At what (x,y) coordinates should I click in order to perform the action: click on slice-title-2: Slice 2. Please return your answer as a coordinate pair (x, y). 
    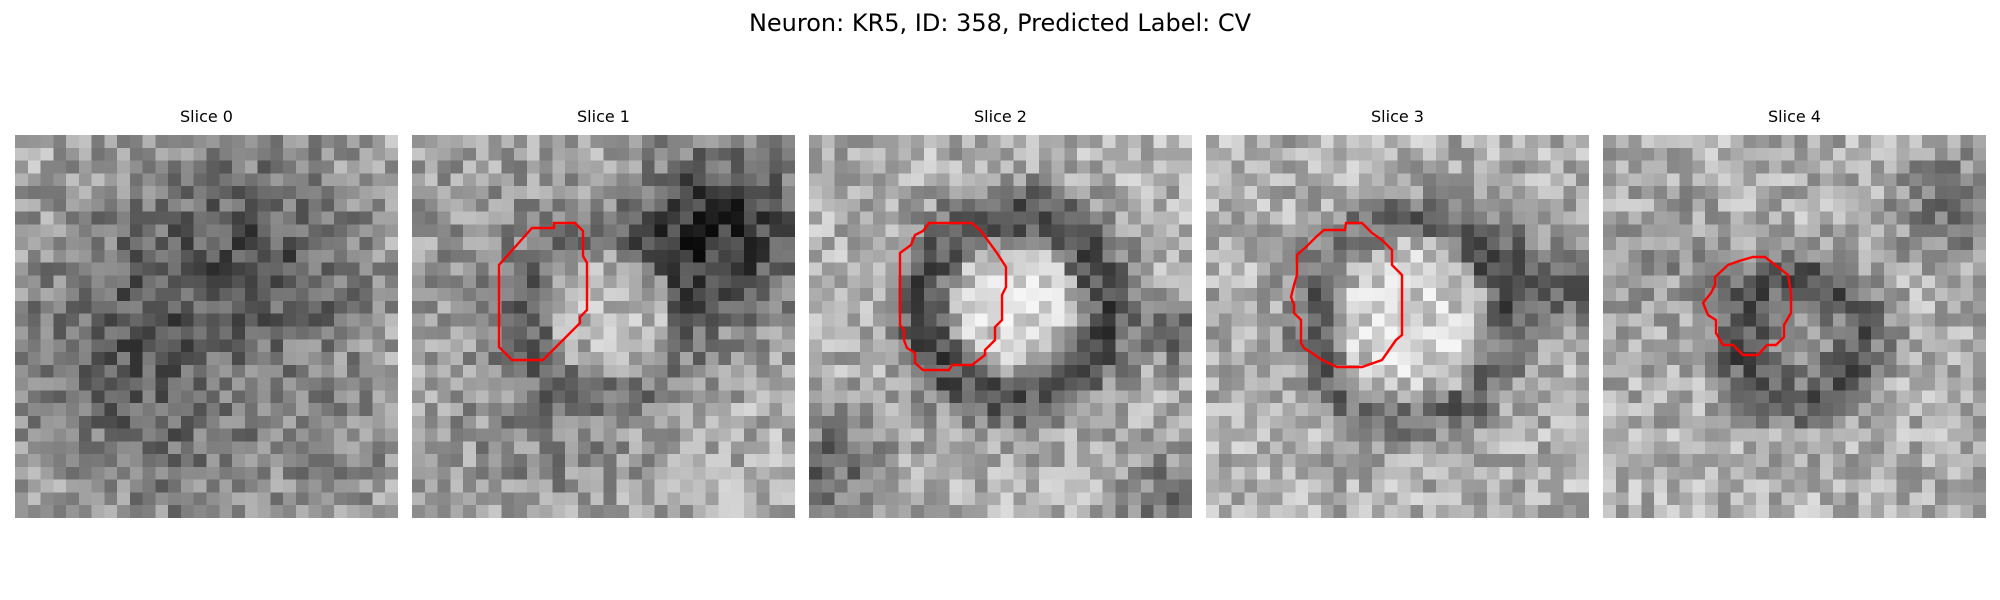
    Looking at the image, I should click on (1000, 116).